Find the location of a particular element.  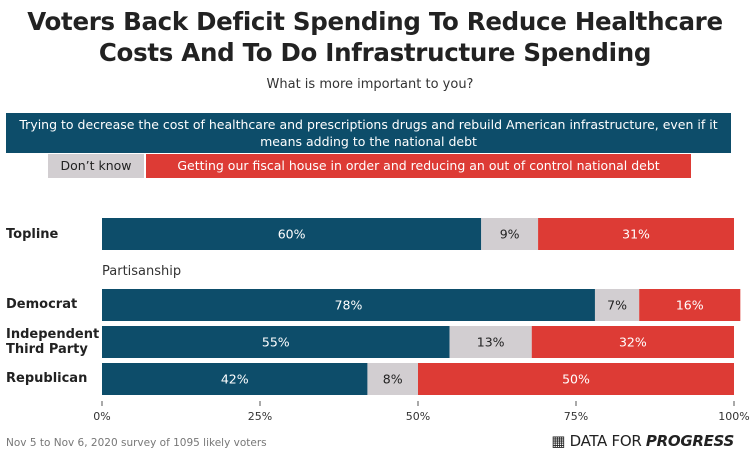

data-label: 32% is located at coordinates (633, 342).